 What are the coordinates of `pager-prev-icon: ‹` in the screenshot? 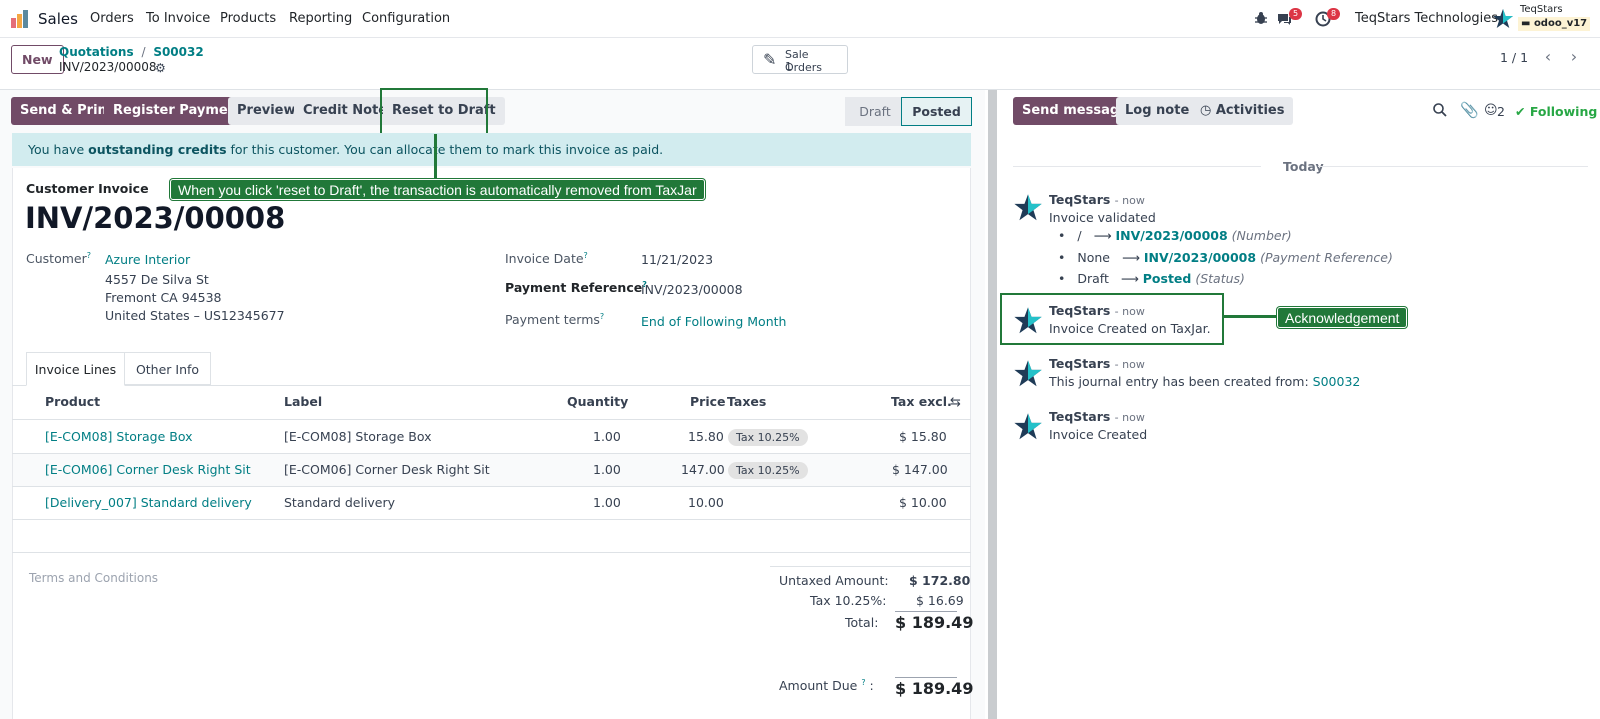 It's located at (1548, 56).